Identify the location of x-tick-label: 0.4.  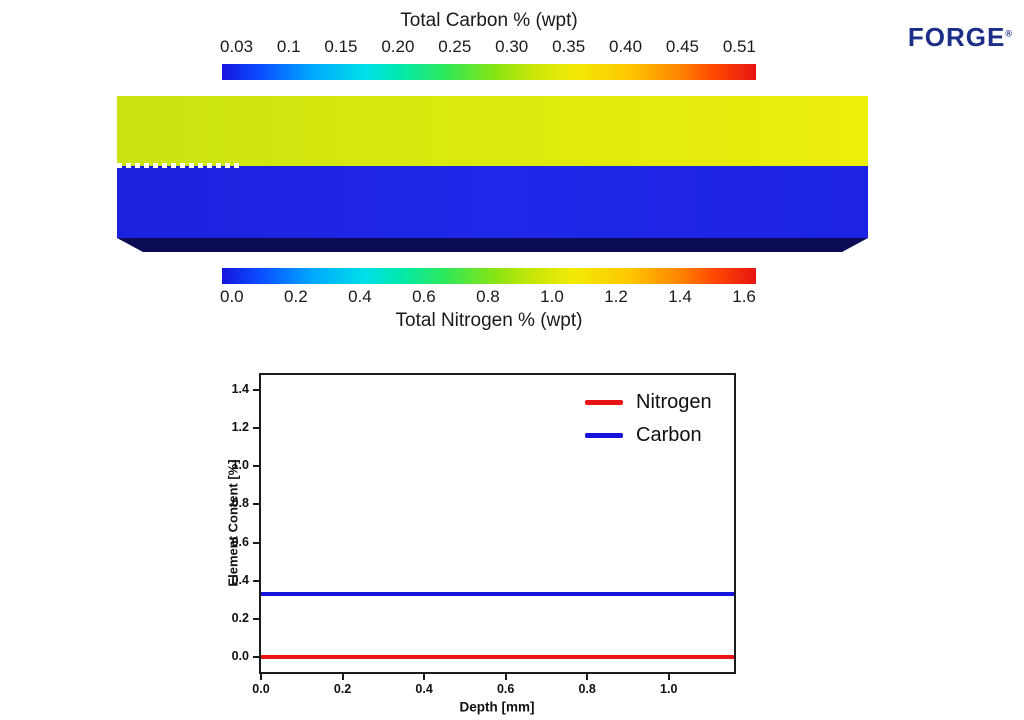
(424, 689).